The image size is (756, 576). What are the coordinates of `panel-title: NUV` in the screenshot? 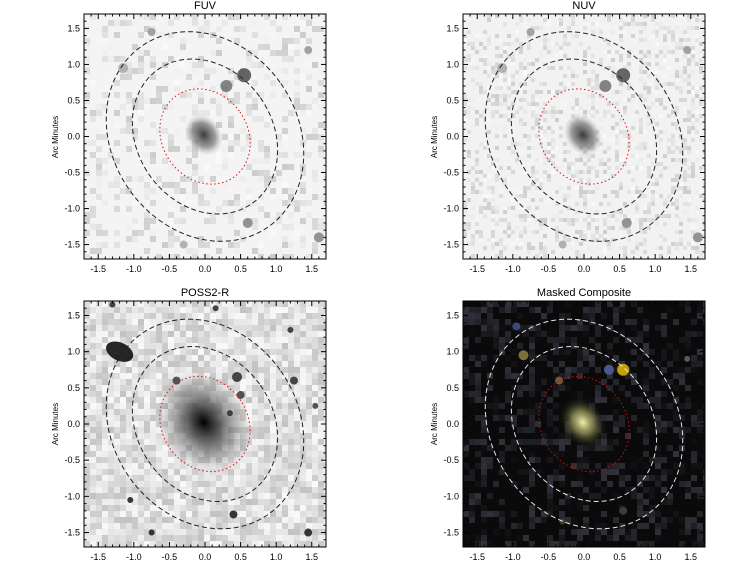 It's located at (584, 6).